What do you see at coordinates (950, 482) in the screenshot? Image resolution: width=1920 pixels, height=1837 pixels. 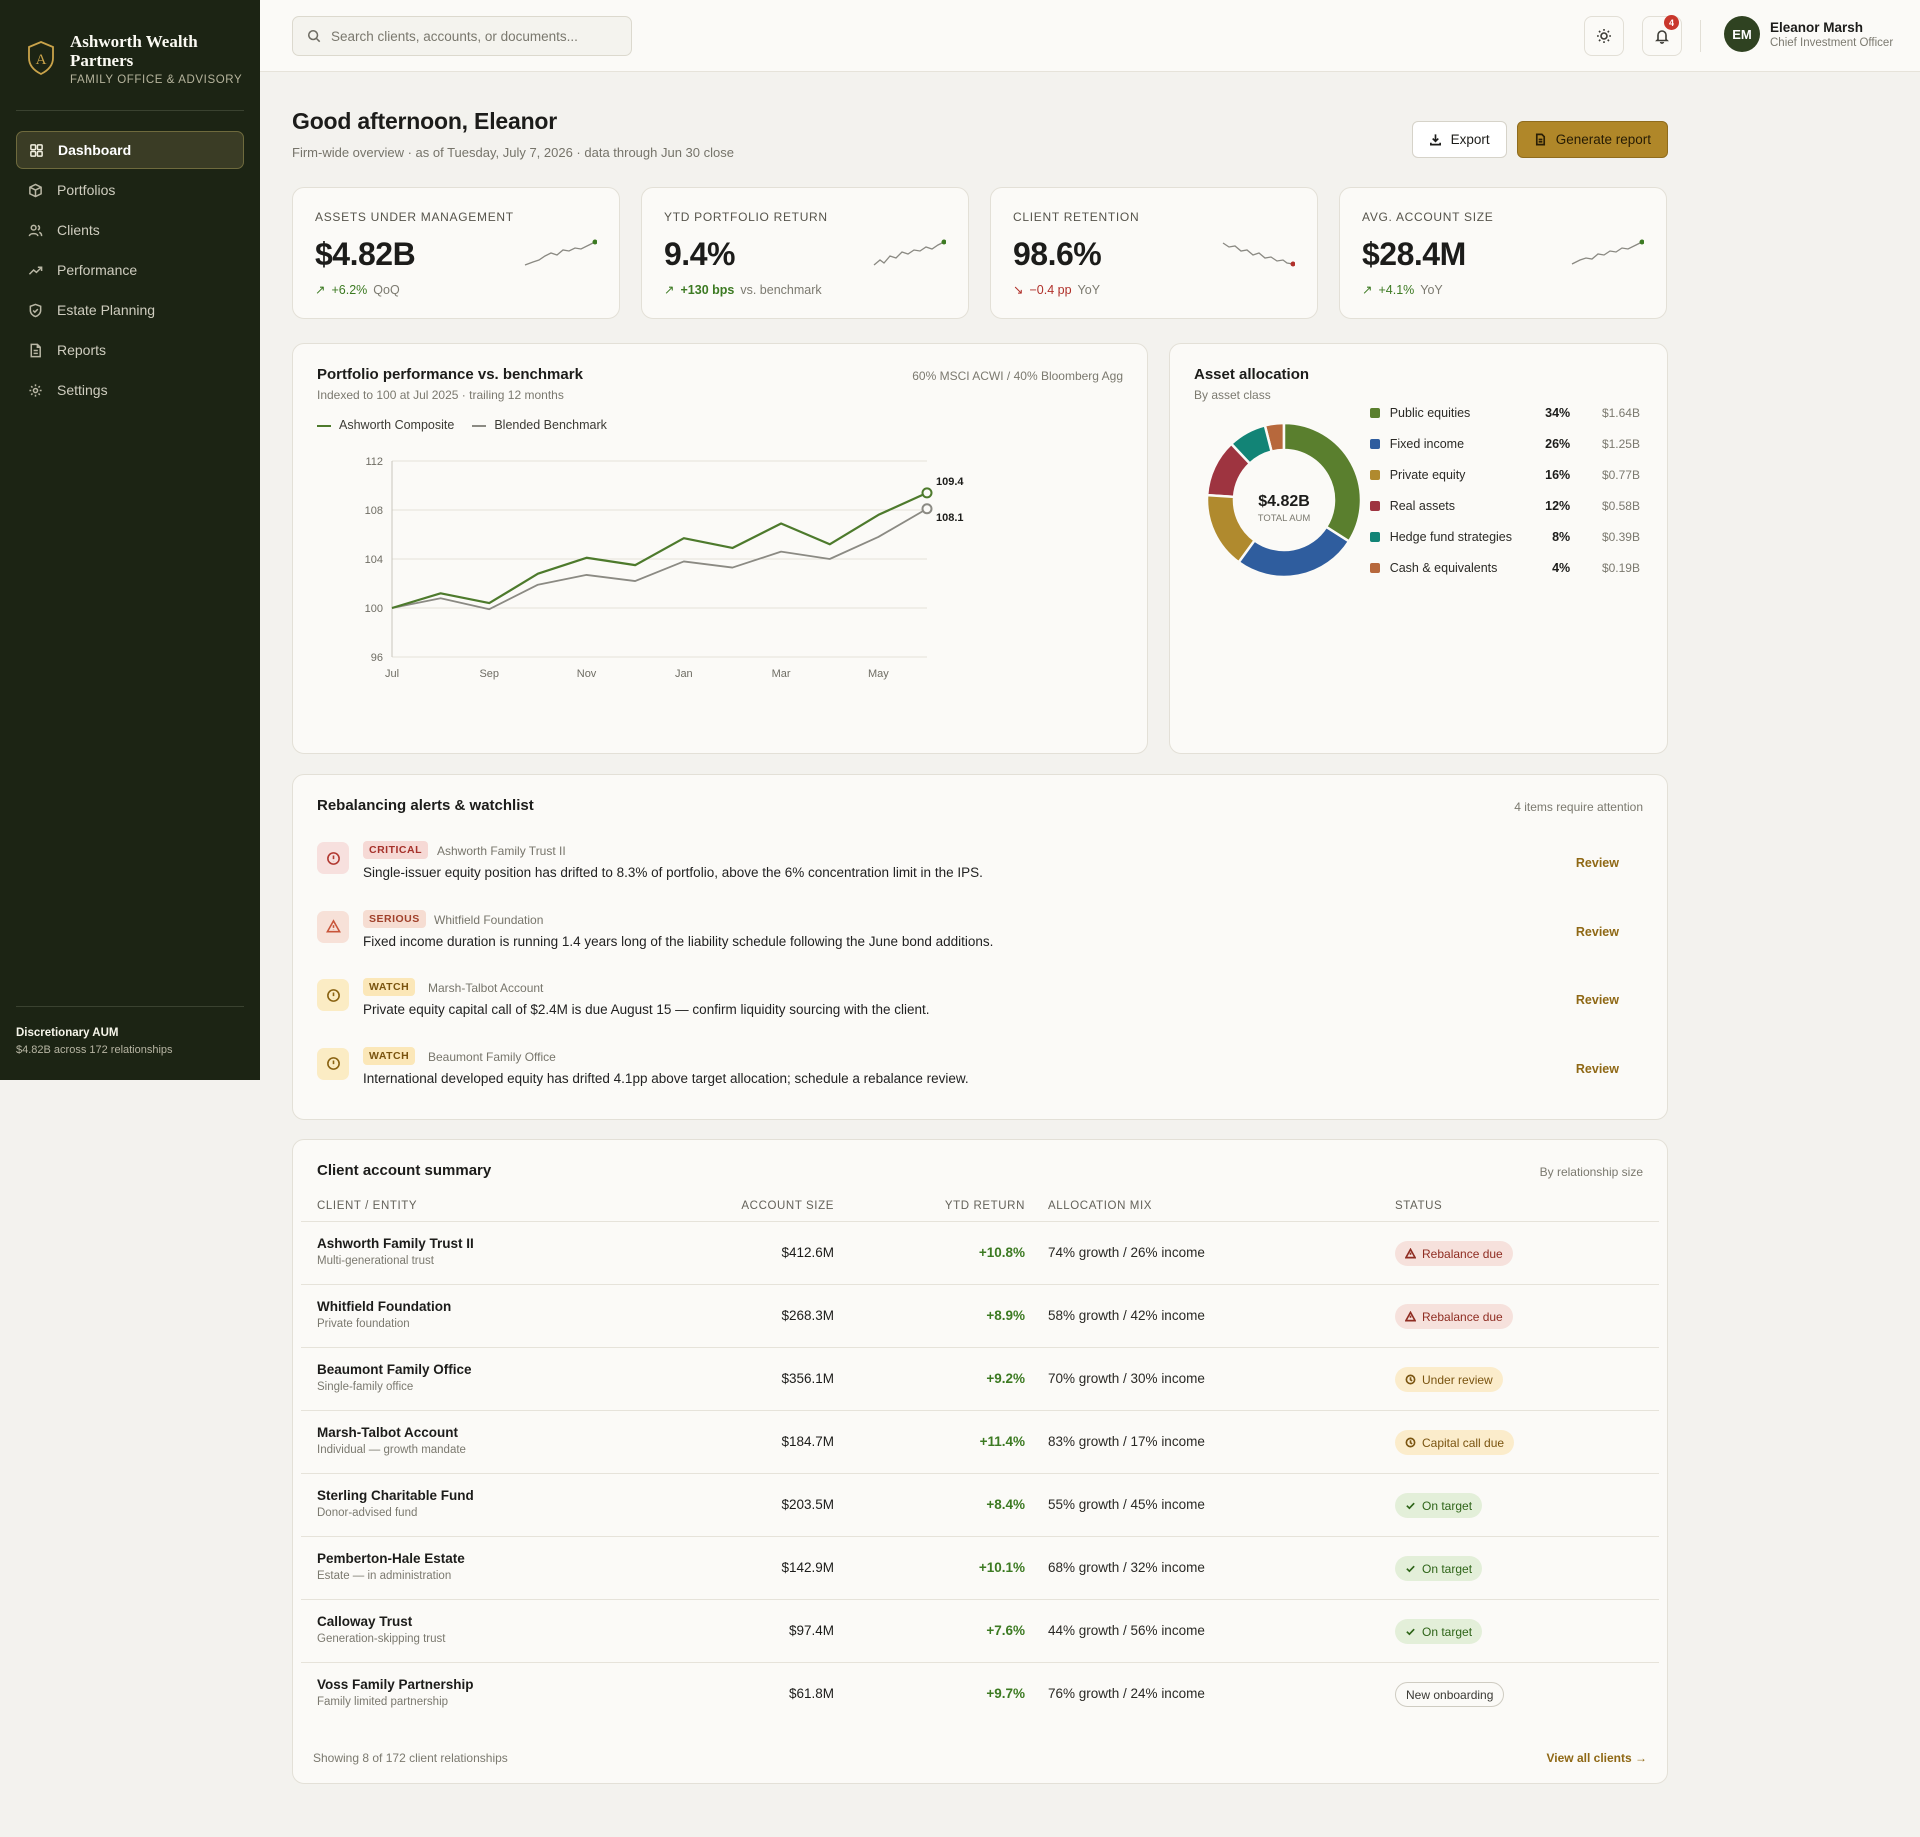 I see `series-end-label: 109.4` at bounding box center [950, 482].